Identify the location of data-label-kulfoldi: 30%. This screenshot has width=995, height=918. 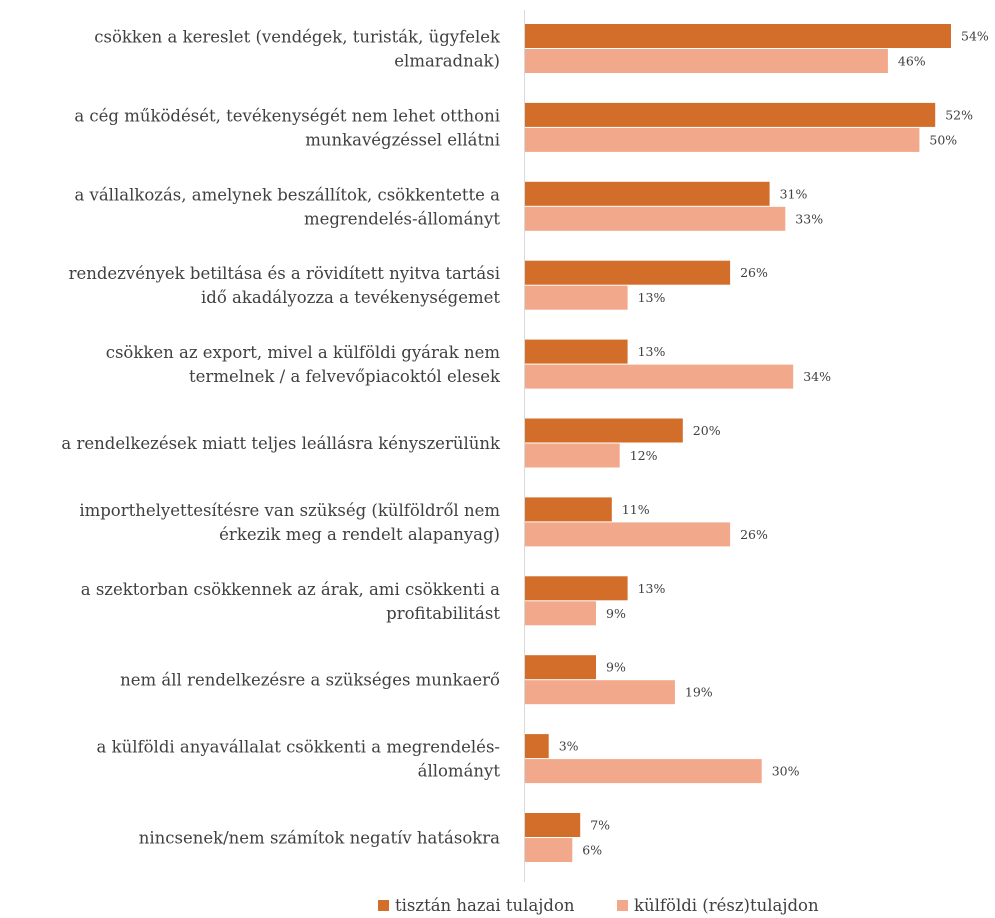
(786, 771).